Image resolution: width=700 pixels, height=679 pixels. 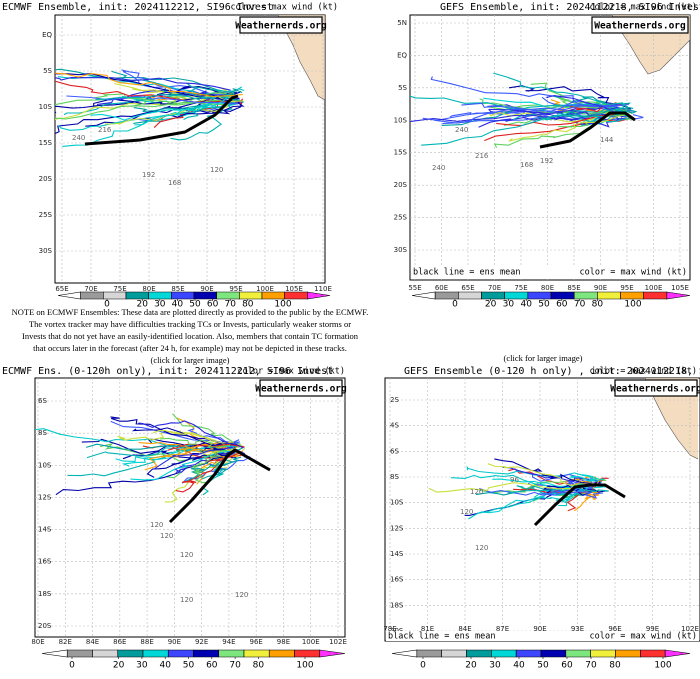 What do you see at coordinates (281, 26) in the screenshot?
I see `watermark: Weathernerds.org` at bounding box center [281, 26].